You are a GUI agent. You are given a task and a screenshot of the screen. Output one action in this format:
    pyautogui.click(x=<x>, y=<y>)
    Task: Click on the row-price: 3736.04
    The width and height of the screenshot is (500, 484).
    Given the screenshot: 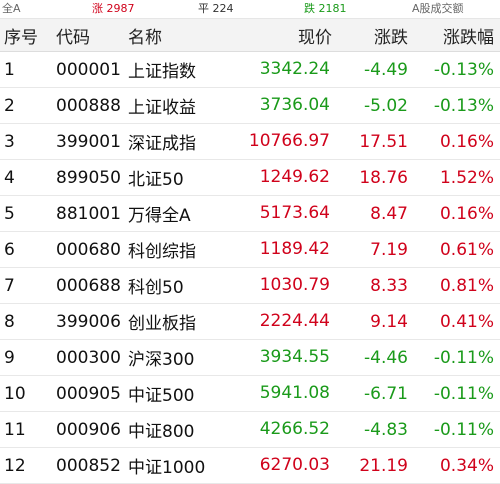 What is the action you would take?
    pyautogui.click(x=294, y=105)
    